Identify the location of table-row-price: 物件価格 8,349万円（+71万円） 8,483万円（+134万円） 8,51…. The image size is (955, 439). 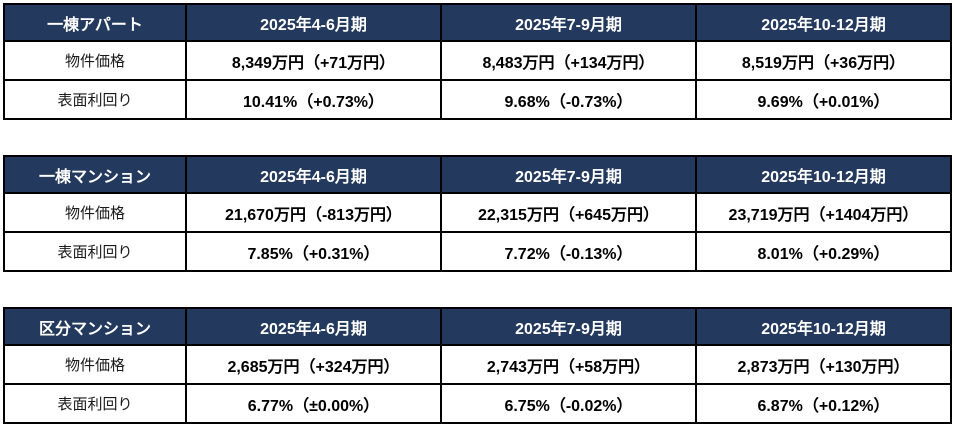
(477, 60).